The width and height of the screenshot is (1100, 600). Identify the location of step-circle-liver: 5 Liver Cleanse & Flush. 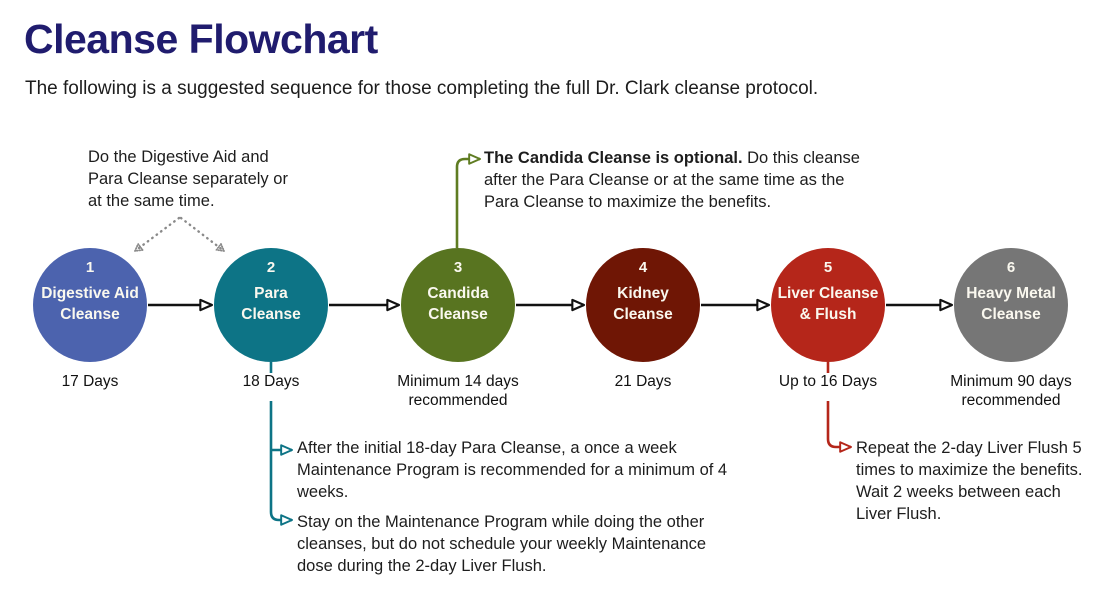
(828, 305).